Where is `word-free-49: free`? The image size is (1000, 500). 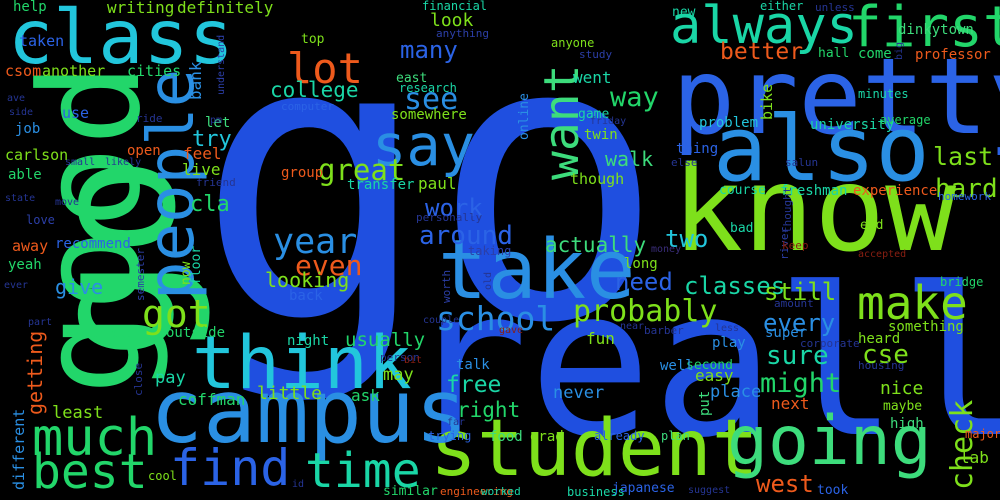
word-free-49: free is located at coordinates (474, 385).